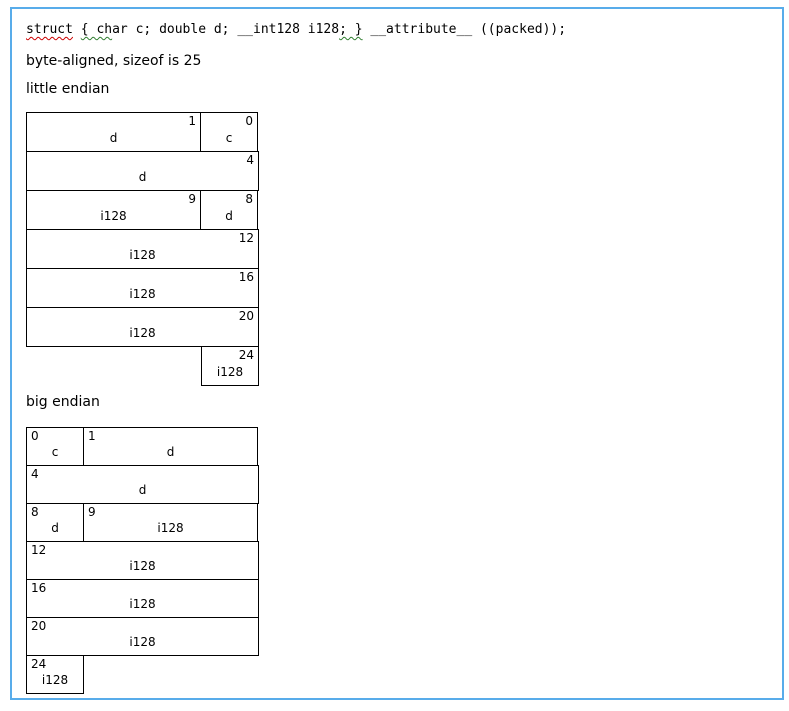 The image size is (789, 711). I want to click on big-endian-title: big endian, so click(63, 402).